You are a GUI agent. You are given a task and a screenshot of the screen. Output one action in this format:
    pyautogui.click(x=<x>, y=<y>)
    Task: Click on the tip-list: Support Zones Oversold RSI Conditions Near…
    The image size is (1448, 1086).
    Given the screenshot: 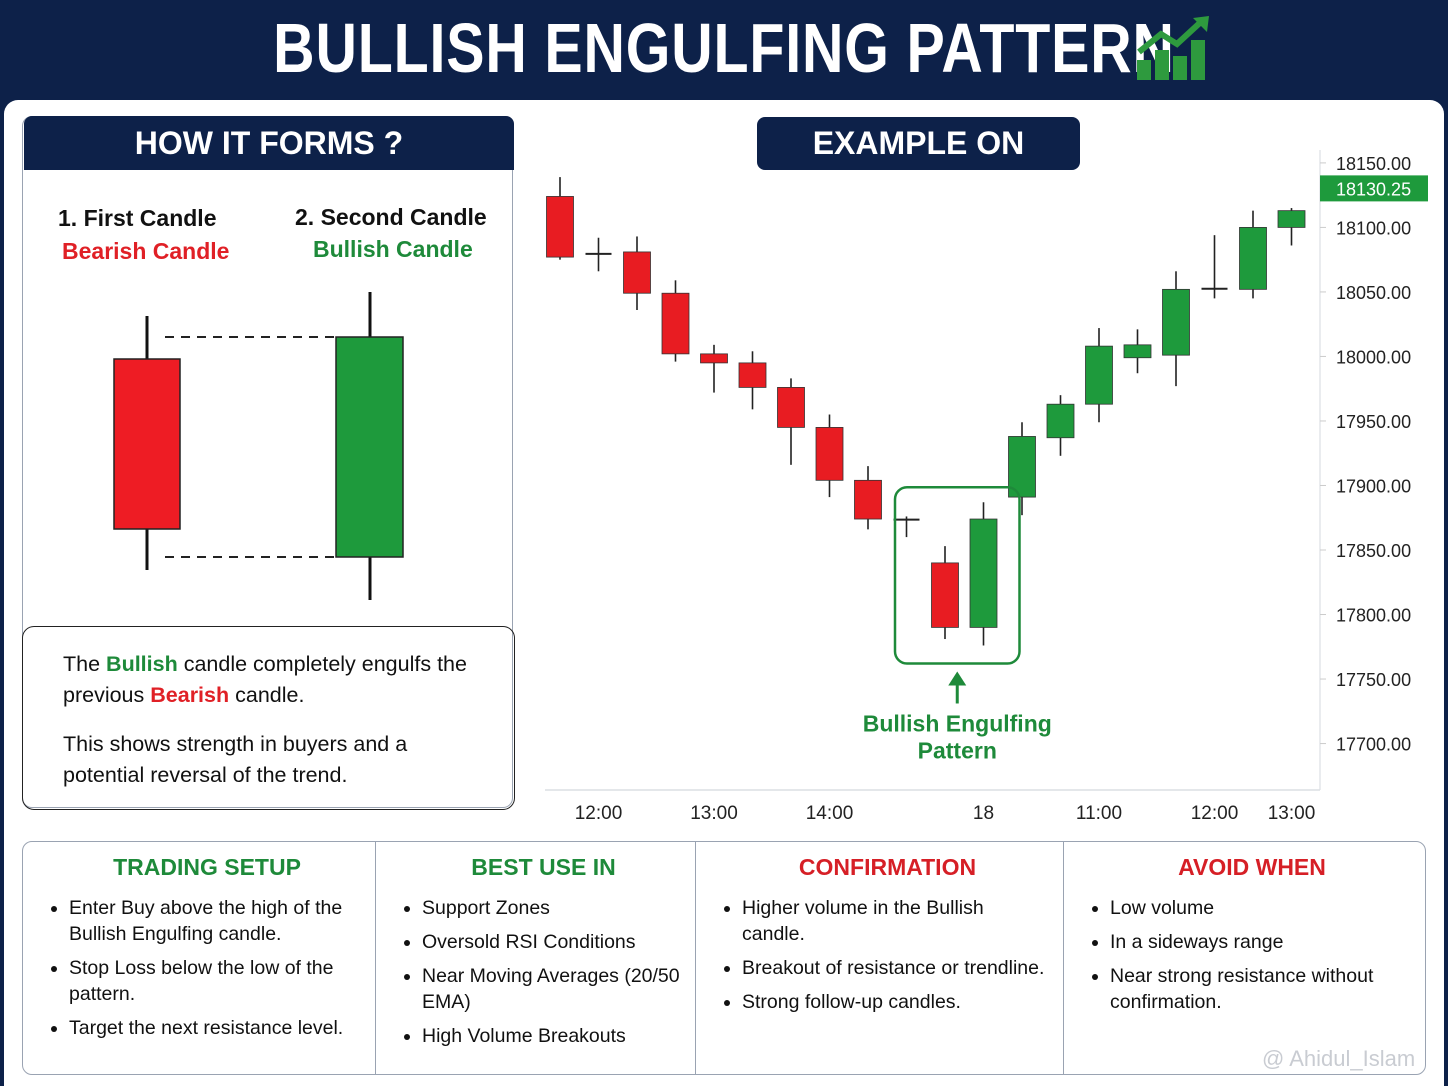 What is the action you would take?
    pyautogui.click(x=543, y=972)
    